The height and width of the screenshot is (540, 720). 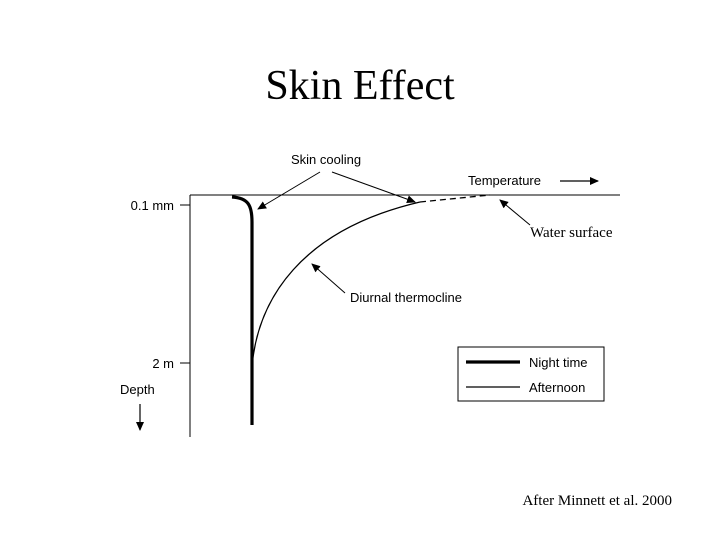 What do you see at coordinates (455, 198) in the screenshot?
I see `afternoon-dashed-extension` at bounding box center [455, 198].